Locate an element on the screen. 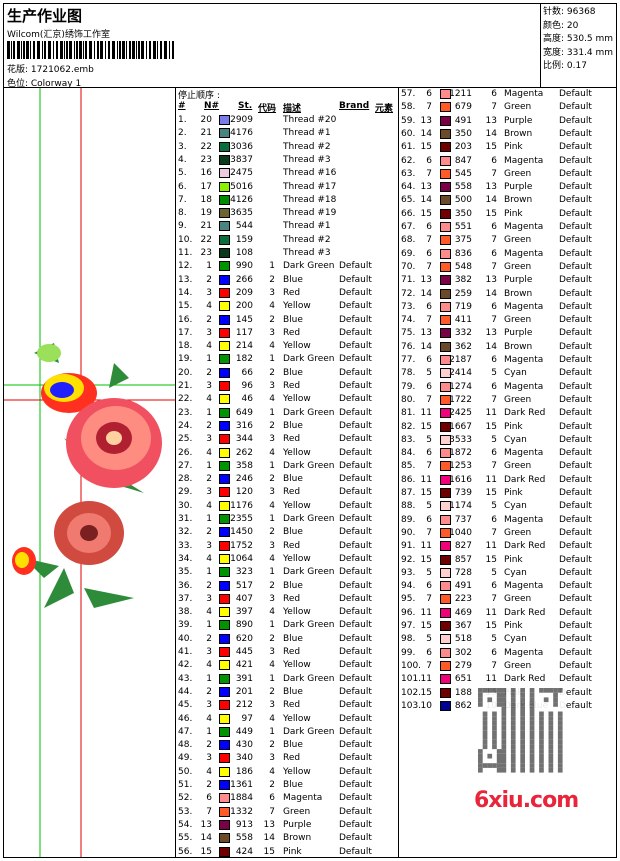  cell-needle: 10 is located at coordinates (426, 705).